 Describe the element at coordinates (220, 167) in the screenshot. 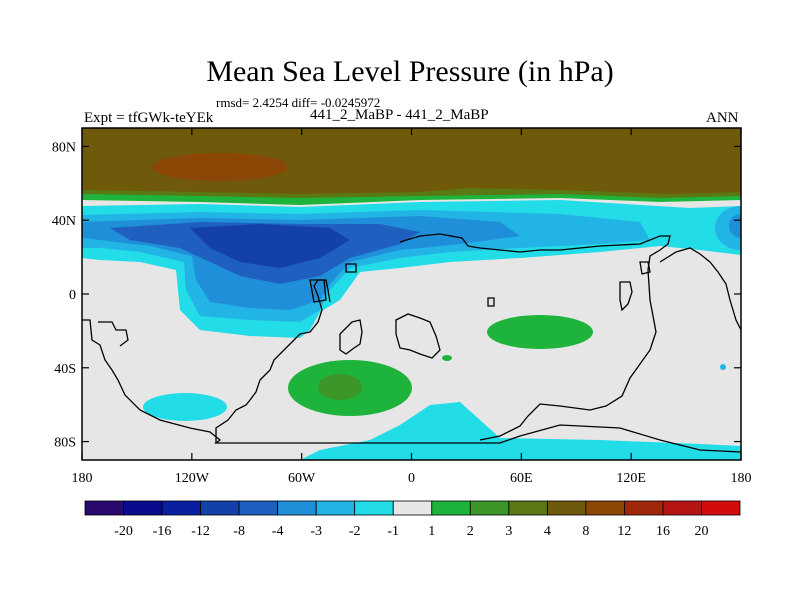

I see `contour-red-core-north` at that location.